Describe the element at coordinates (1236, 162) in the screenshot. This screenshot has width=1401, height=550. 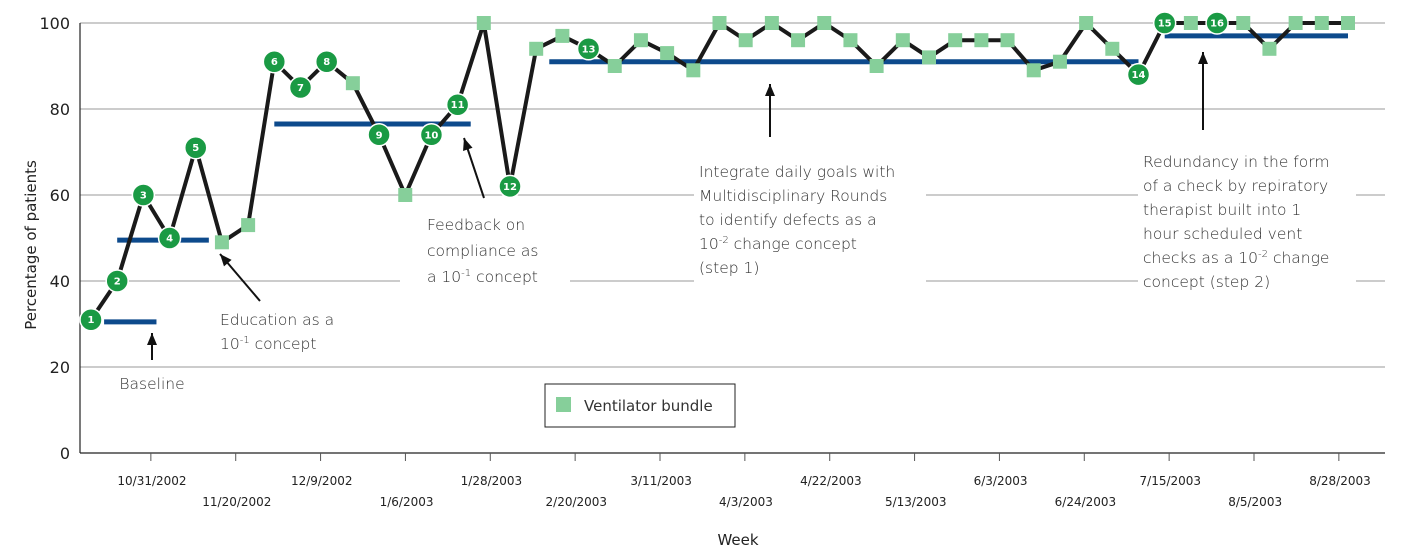
I see `annotation-text: Redundancy in the form` at that location.